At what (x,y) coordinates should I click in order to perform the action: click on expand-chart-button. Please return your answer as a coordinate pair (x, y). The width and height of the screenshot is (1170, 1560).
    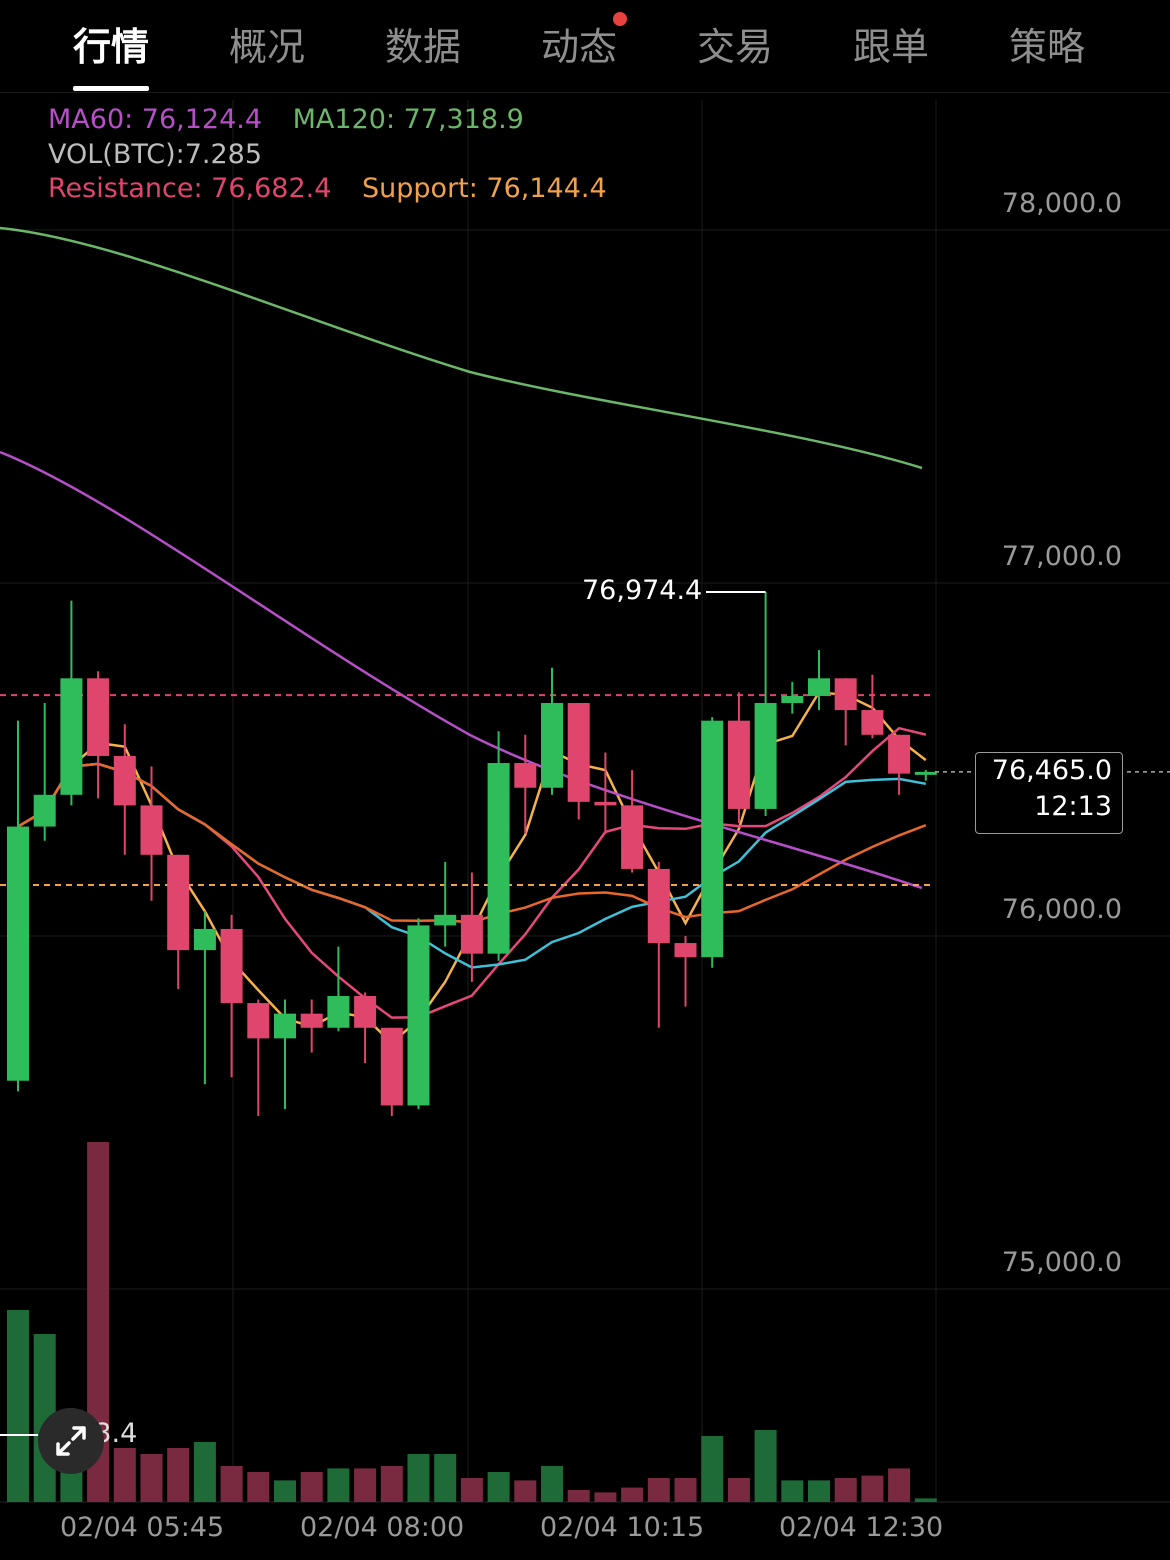
    Looking at the image, I should click on (71, 1441).